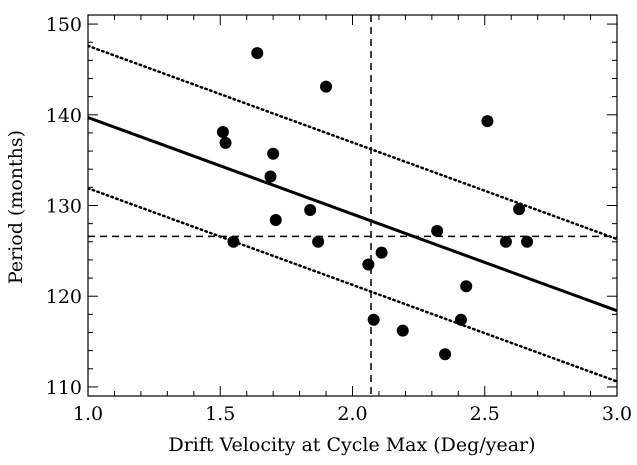  Describe the element at coordinates (64, 116) in the screenshot. I see `y-tick-label: 140` at that location.